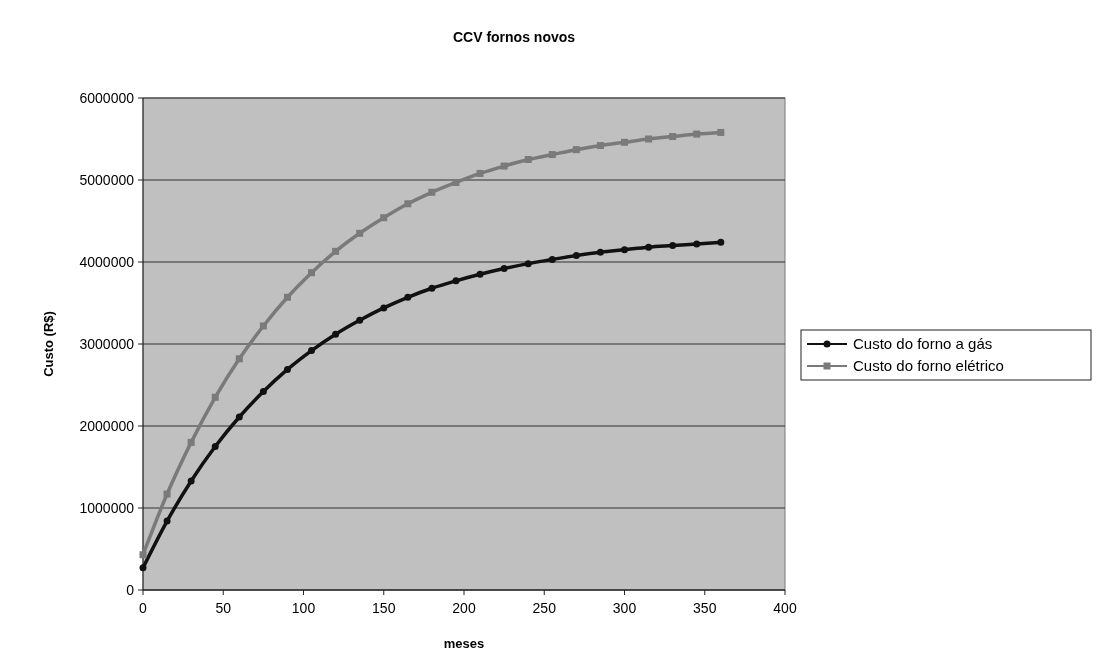 The image size is (1104, 668). I want to click on x-tick-label: 0, so click(143, 608).